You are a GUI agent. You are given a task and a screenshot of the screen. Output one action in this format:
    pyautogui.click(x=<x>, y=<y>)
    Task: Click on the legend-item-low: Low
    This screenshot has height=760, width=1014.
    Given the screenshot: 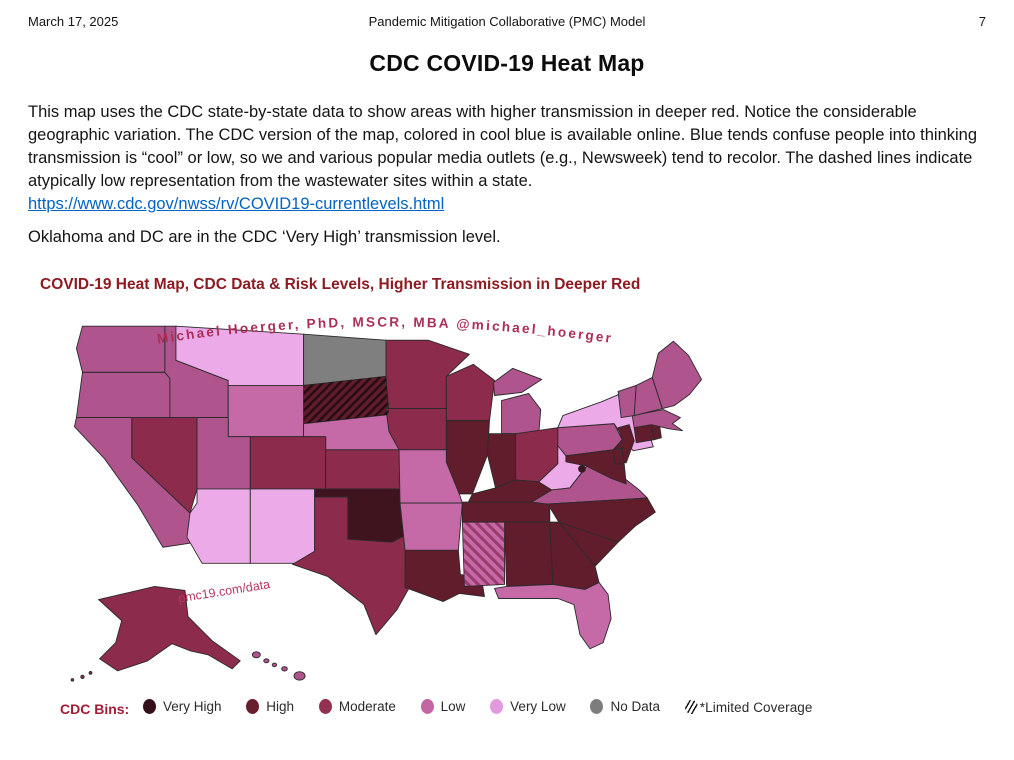 What is the action you would take?
    pyautogui.click(x=443, y=706)
    